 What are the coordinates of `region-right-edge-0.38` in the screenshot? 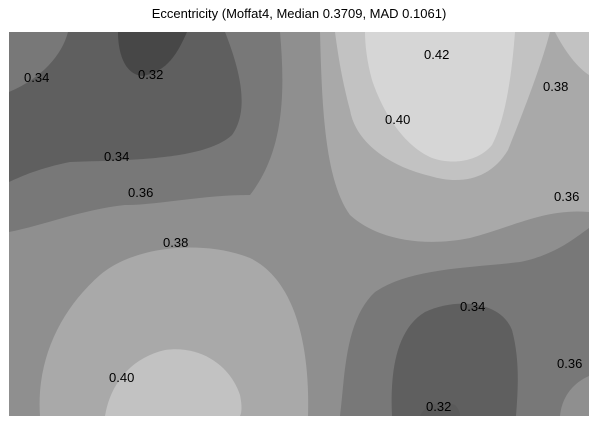 It's located at (572, 53).